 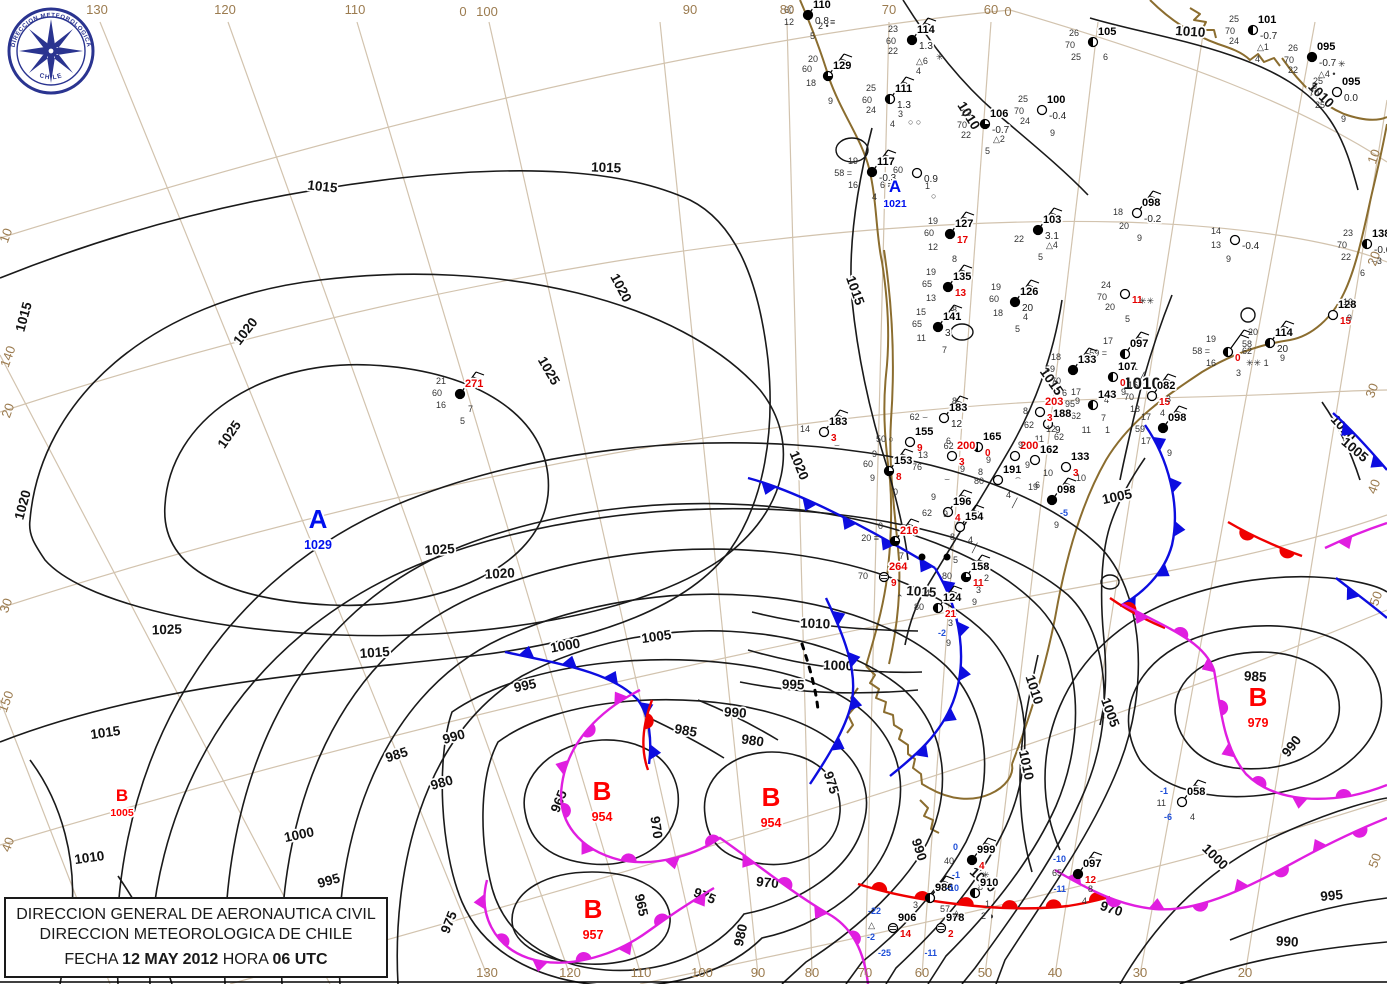 What do you see at coordinates (474, 384) in the screenshot?
I see `station-code: 271` at bounding box center [474, 384].